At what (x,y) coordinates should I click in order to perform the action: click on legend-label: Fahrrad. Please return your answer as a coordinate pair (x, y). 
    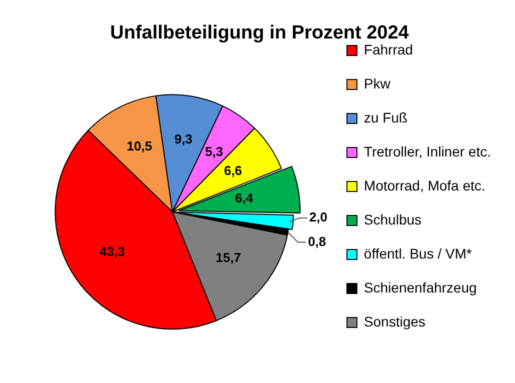
    Looking at the image, I should click on (388, 49).